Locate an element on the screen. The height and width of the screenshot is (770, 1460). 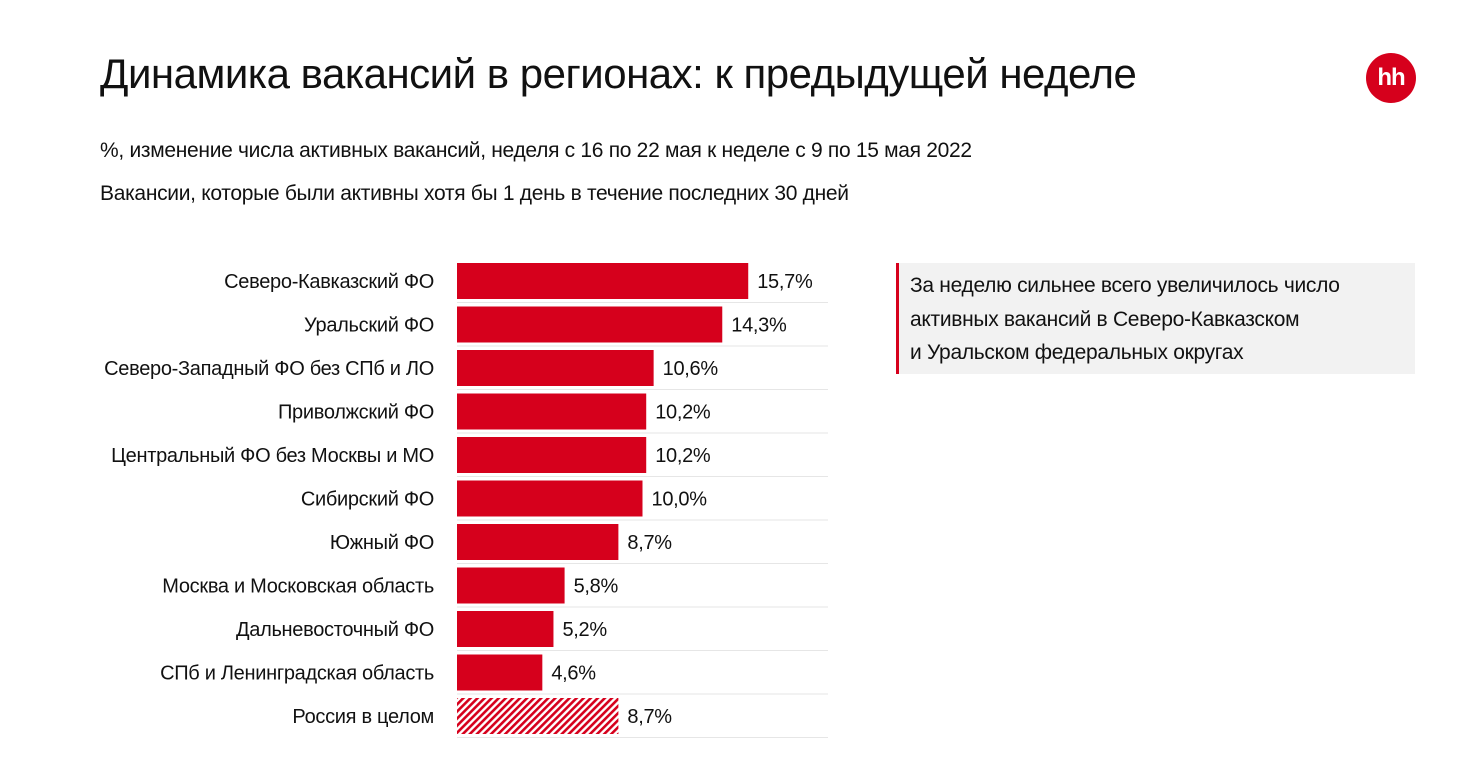
data-label: 15,7% is located at coordinates (785, 282).